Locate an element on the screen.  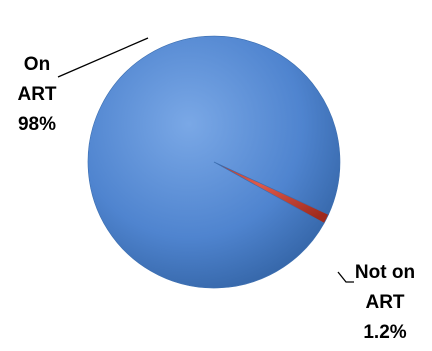
label-not-on-art-line2: ART is located at coordinates (385, 302).